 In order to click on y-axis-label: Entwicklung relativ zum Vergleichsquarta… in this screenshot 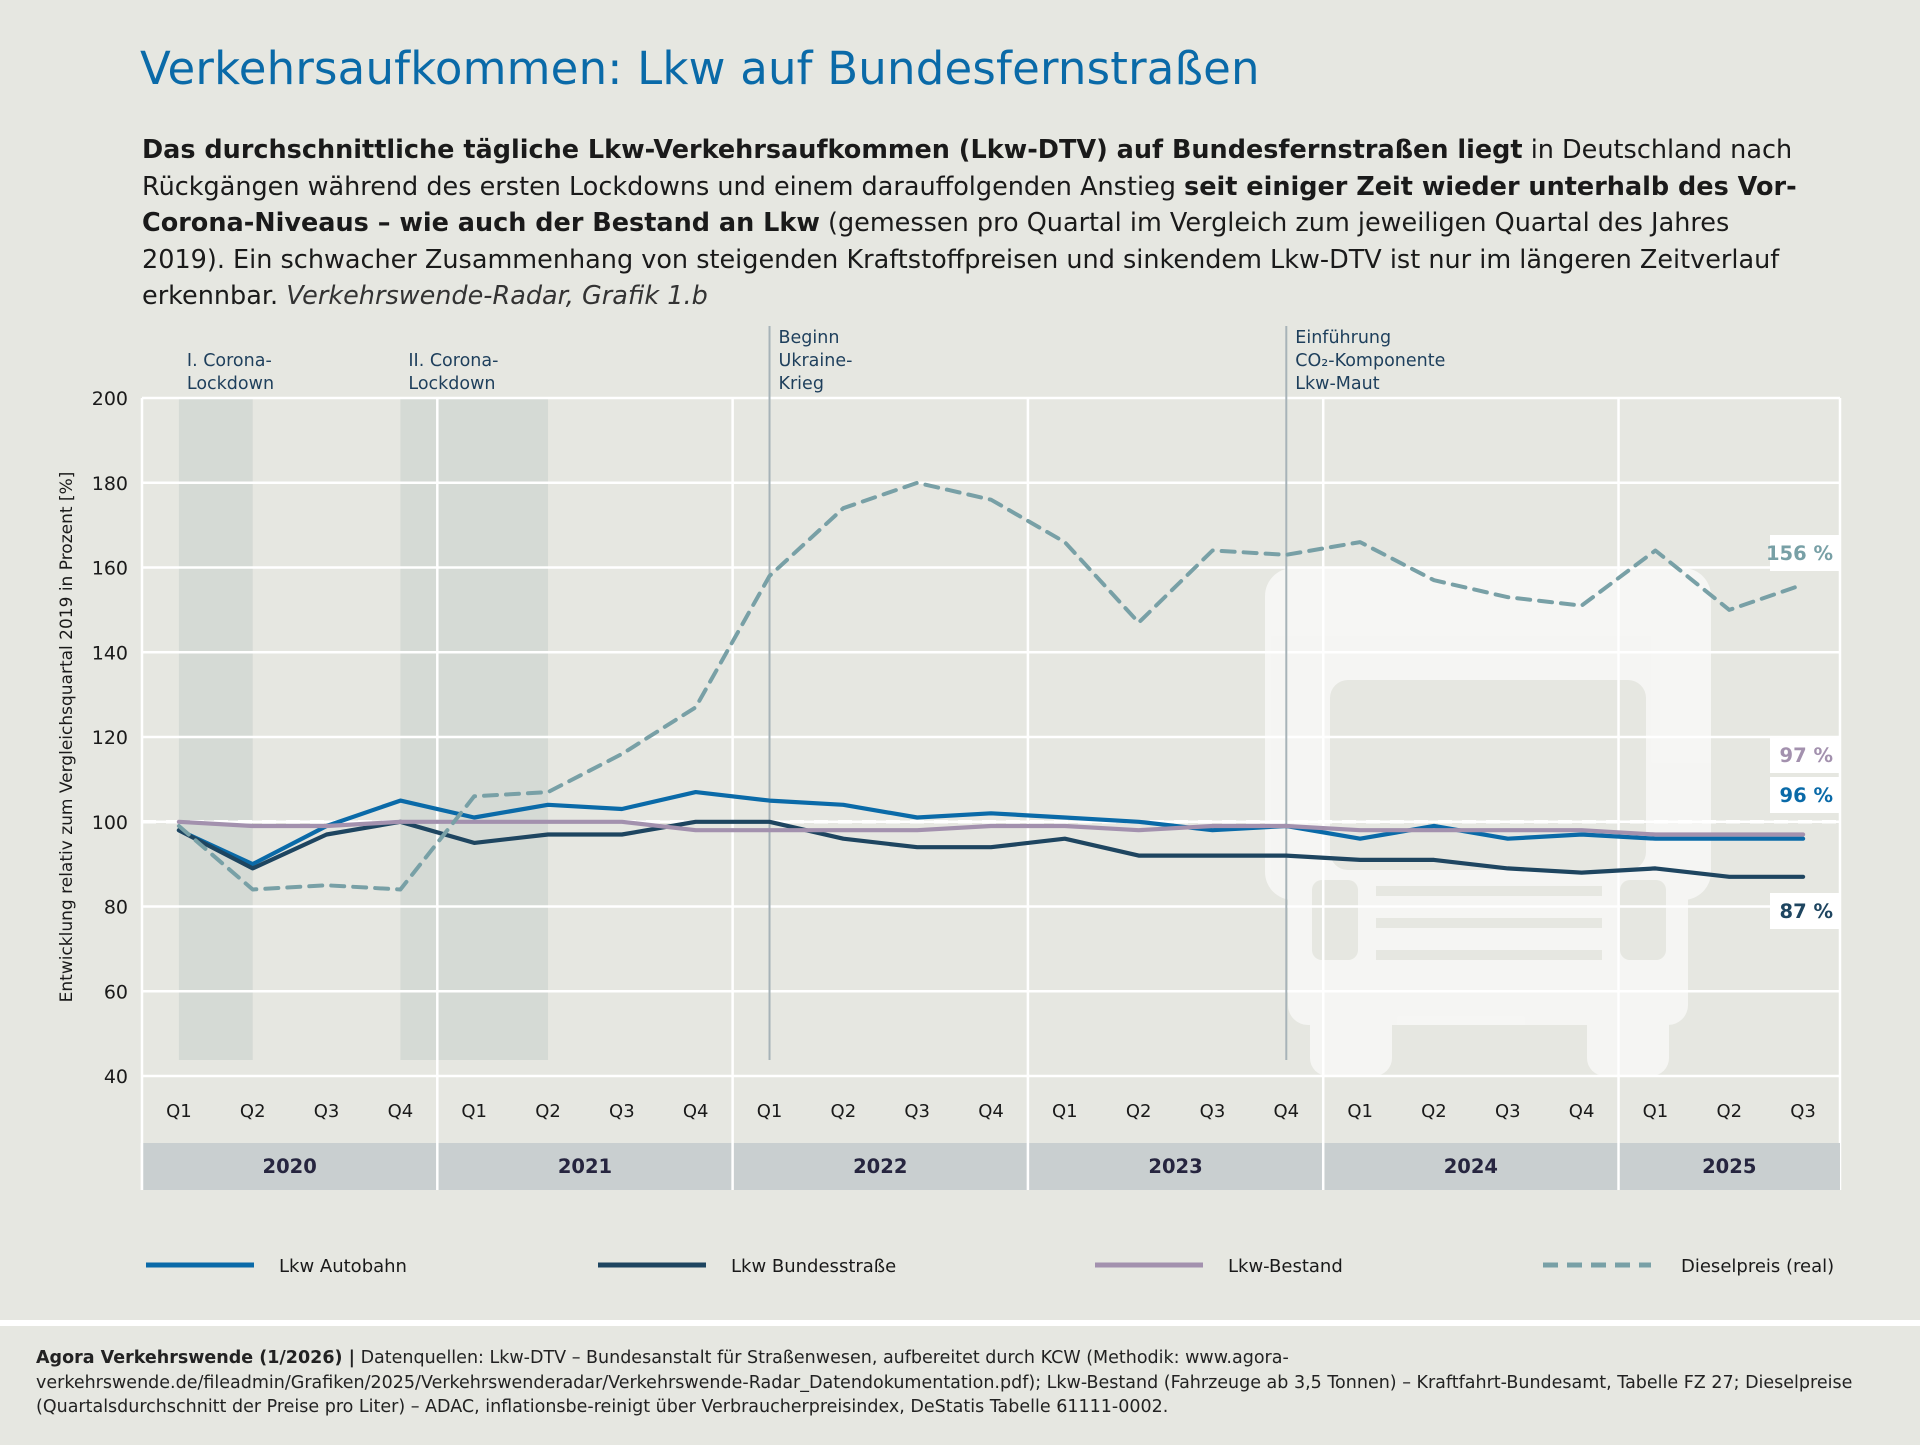, I will do `click(67, 737)`.